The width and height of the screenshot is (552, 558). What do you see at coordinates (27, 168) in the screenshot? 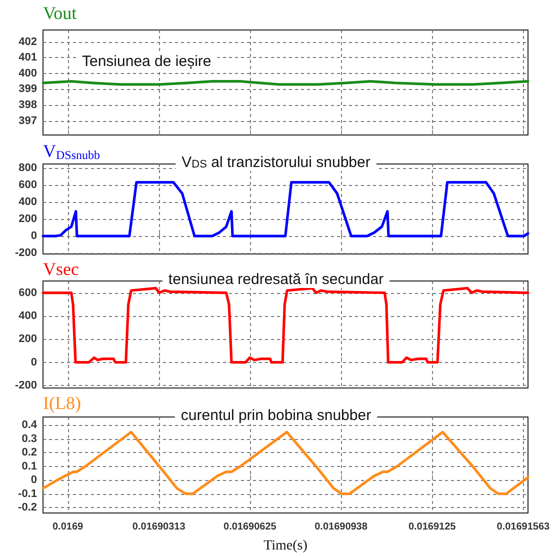
I see `y-tick-label: 800` at bounding box center [27, 168].